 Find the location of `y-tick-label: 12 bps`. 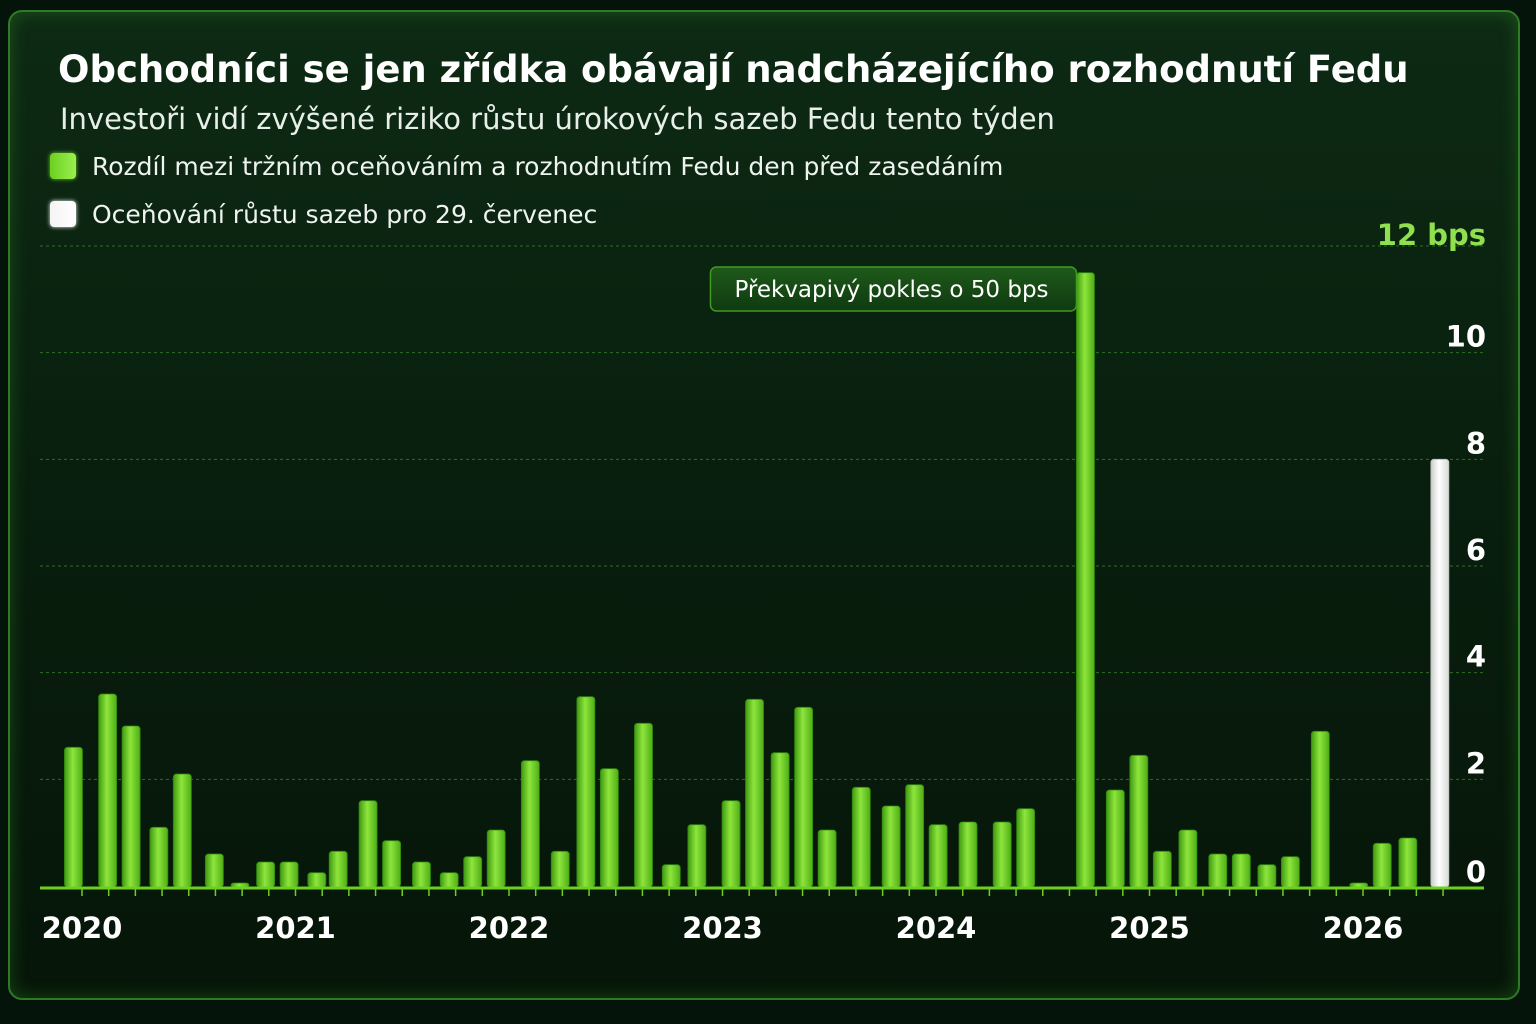

y-tick-label: 12 bps is located at coordinates (1431, 235).